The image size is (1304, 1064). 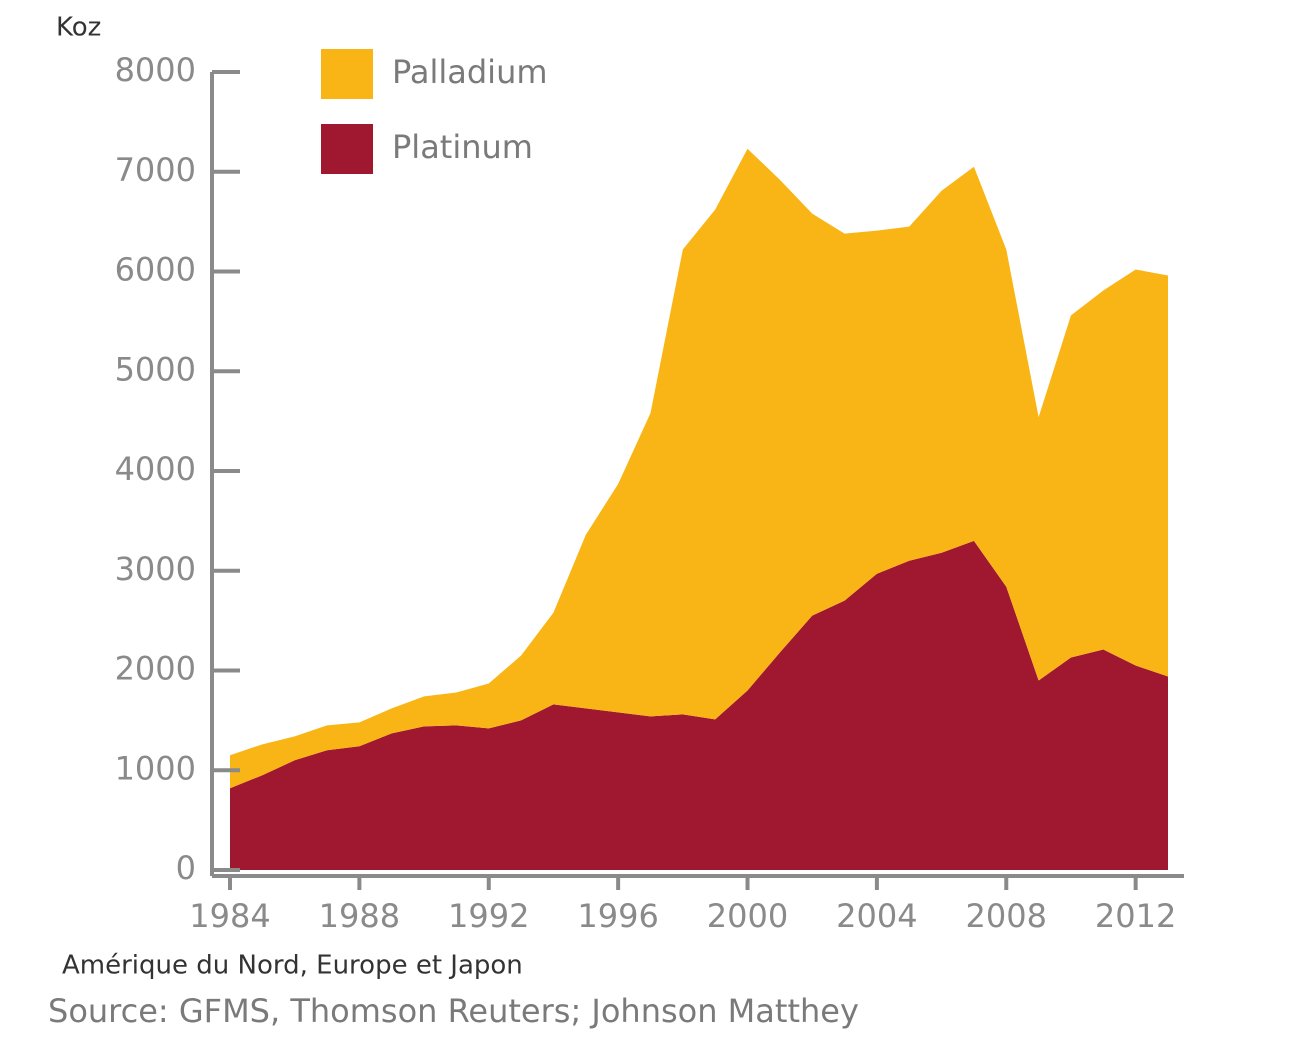 I want to click on y-tick-label: 7000, so click(x=155, y=170).